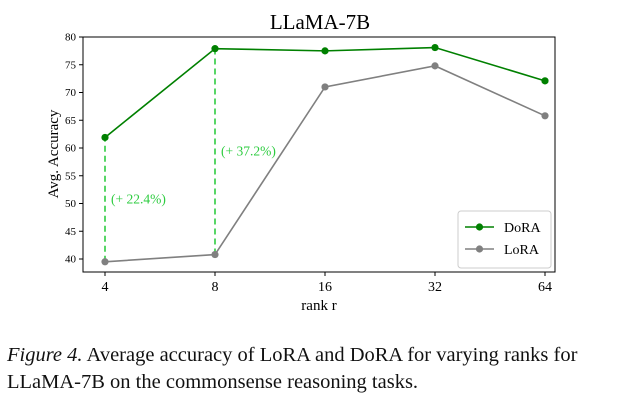  I want to click on y-tick-label: 45, so click(71, 232).